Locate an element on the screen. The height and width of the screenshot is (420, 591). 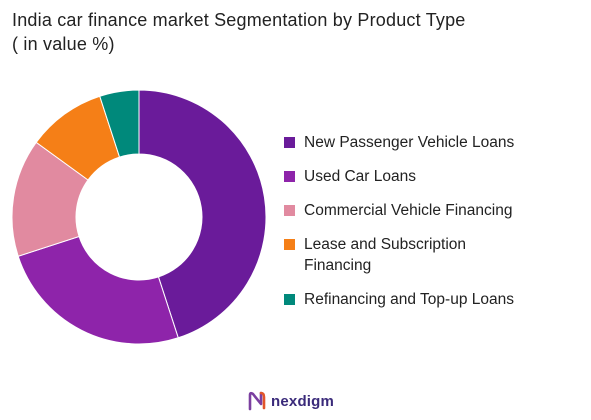
legend-item-new-passenger-vehicle-loans: New Passenger Vehicle Loans is located at coordinates (434, 142).